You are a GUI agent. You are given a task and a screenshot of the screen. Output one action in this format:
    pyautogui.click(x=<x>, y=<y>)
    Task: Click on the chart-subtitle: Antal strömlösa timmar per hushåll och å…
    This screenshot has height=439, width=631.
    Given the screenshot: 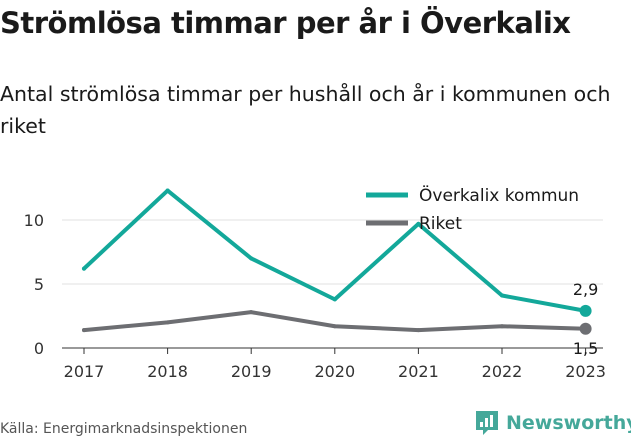 What is the action you would take?
    pyautogui.click(x=305, y=110)
    